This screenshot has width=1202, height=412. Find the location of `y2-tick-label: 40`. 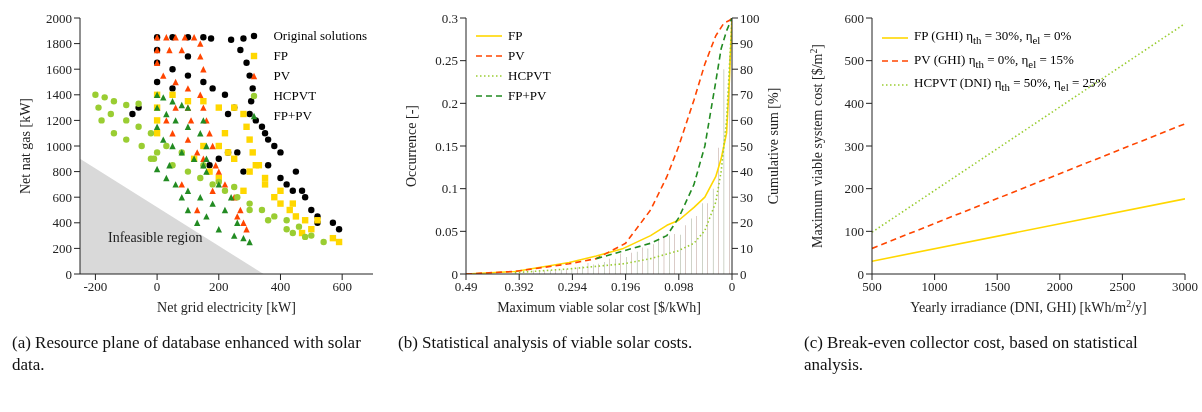

y2-tick-label: 40 is located at coordinates (746, 172).